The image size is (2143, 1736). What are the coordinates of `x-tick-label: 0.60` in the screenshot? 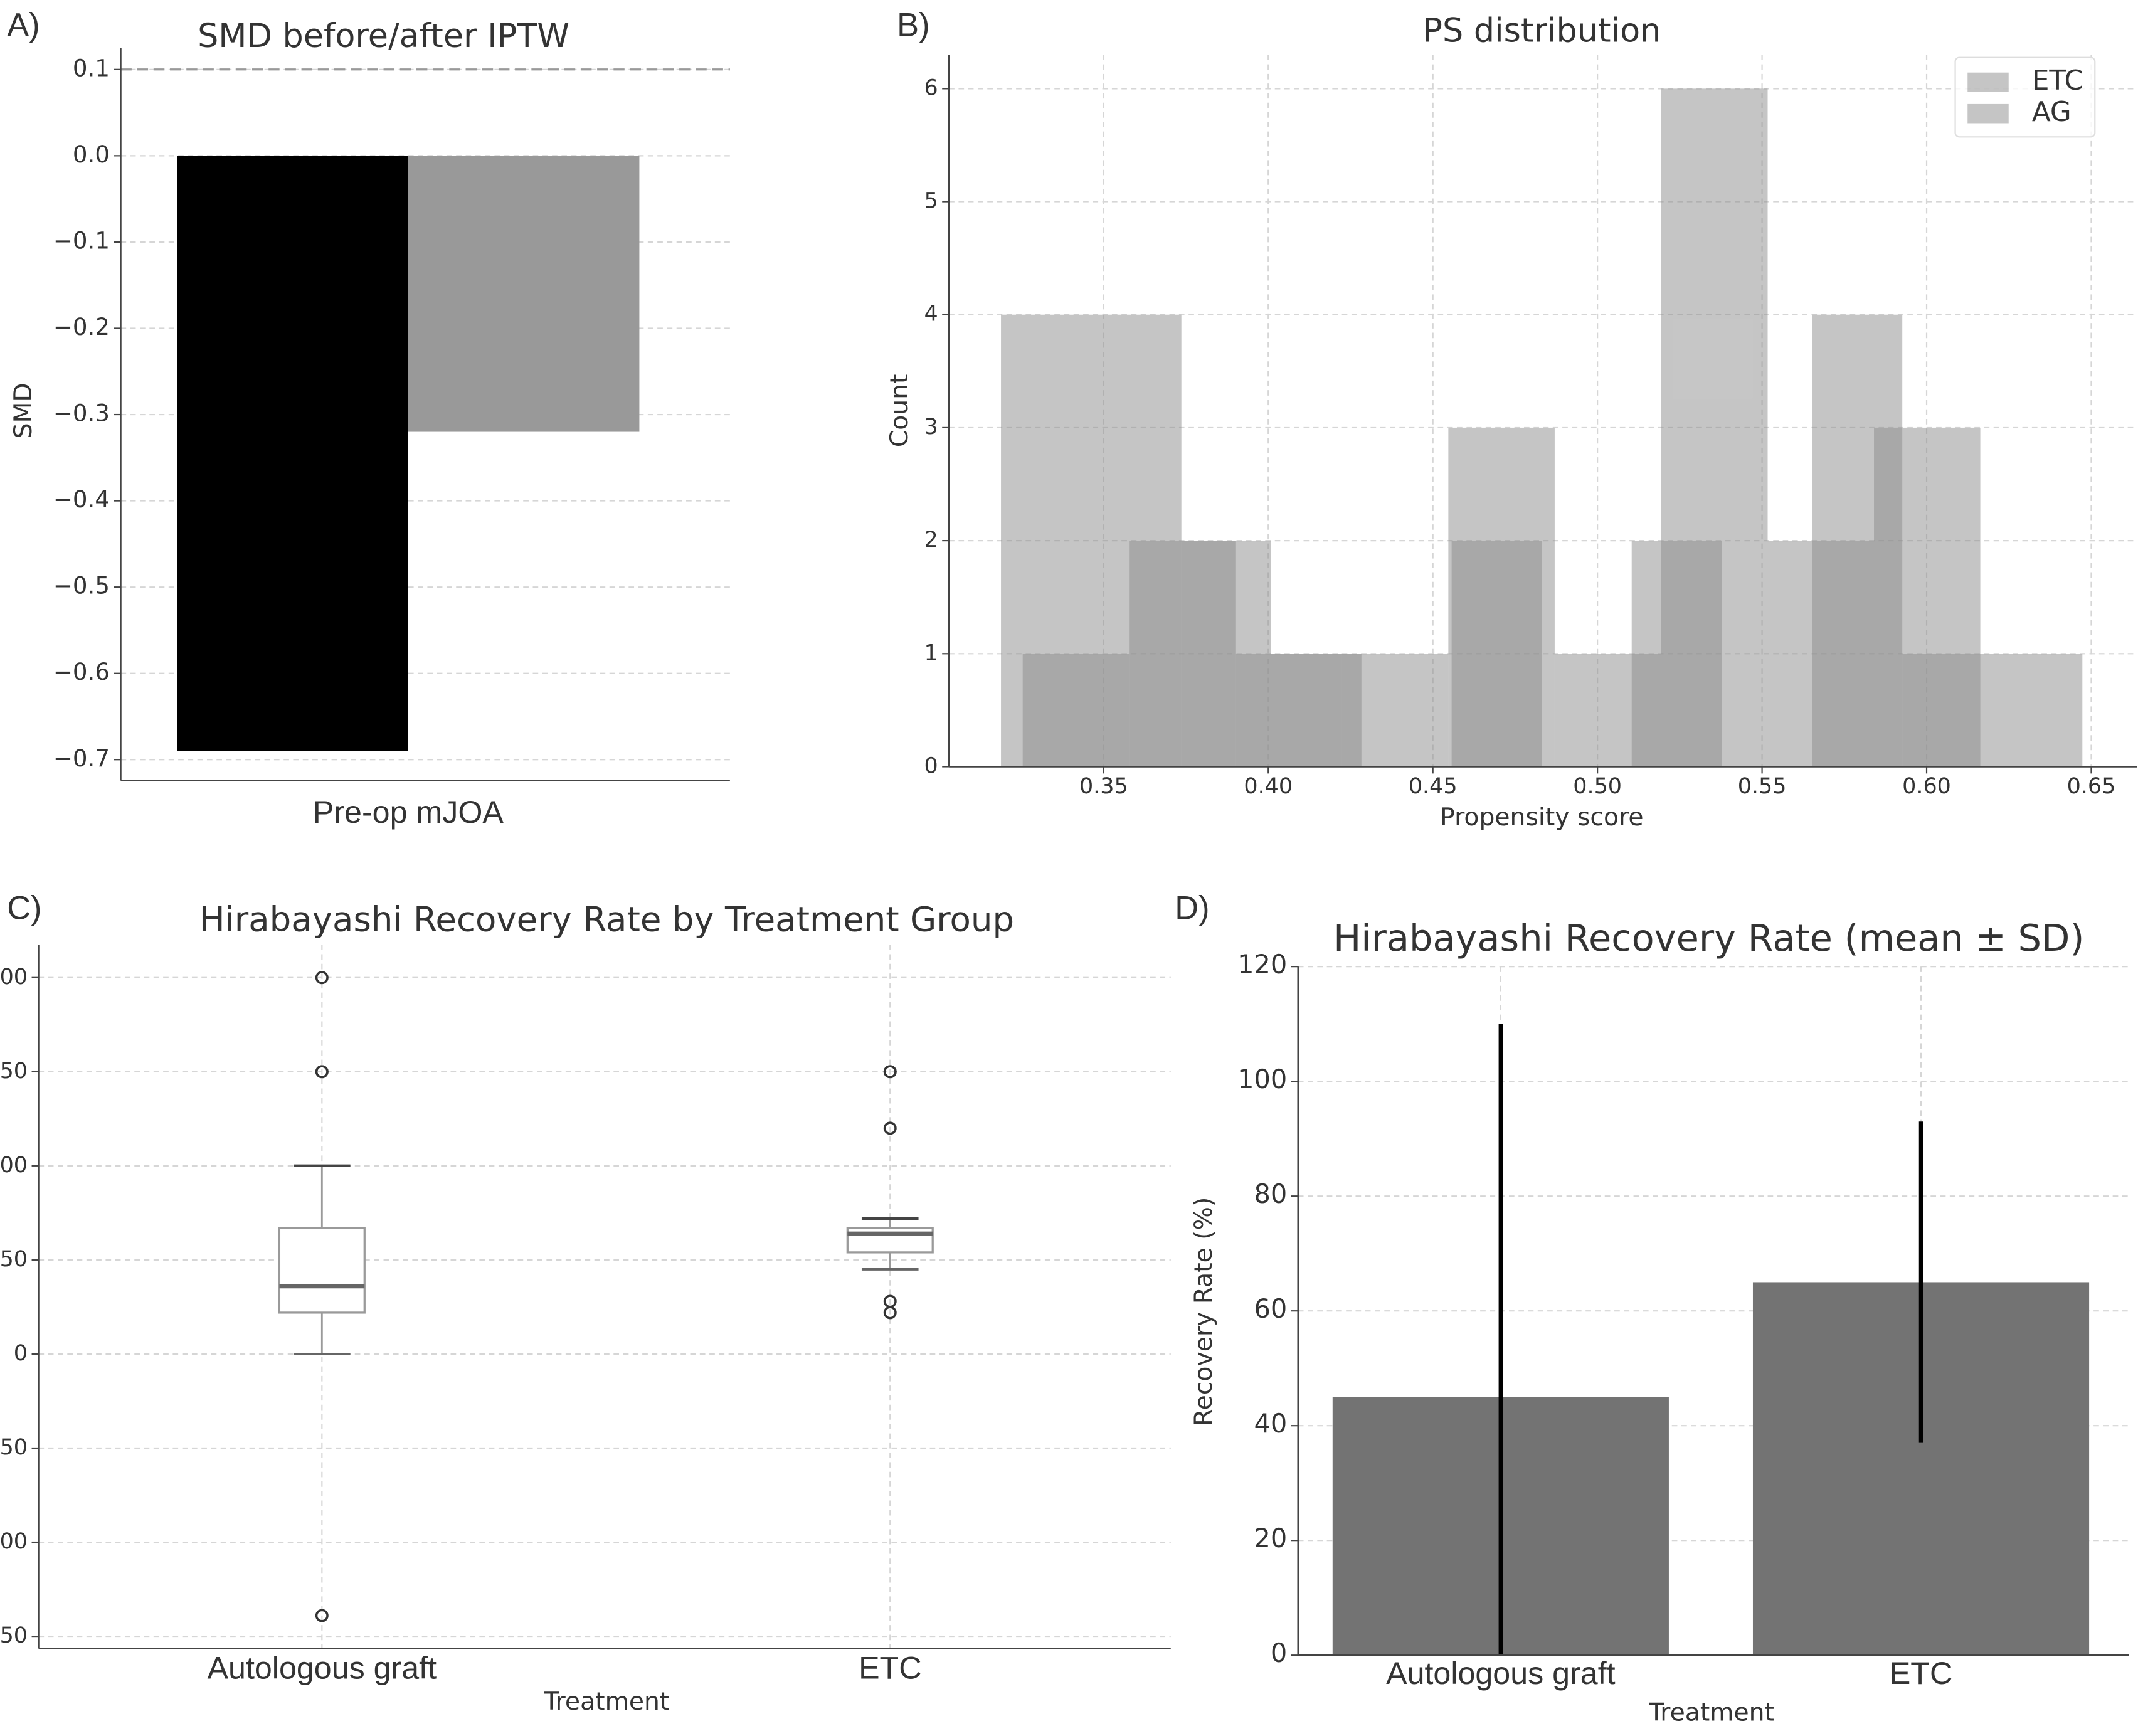 It's located at (1926, 787).